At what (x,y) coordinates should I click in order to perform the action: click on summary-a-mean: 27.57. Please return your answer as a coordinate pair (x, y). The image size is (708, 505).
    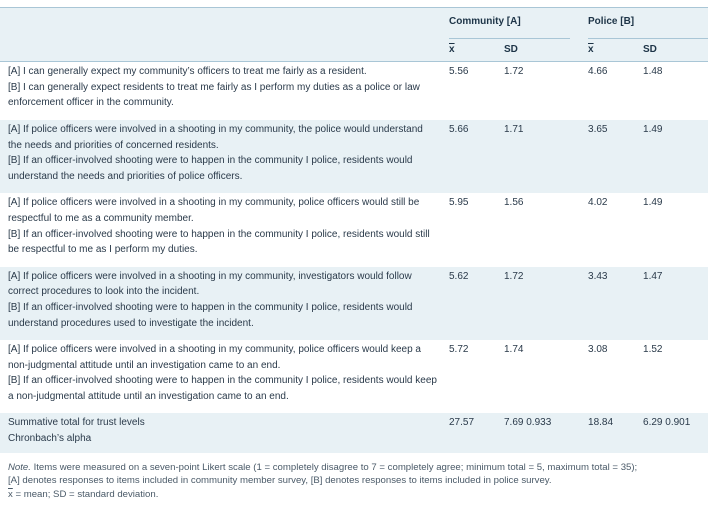
    Looking at the image, I should click on (462, 423).